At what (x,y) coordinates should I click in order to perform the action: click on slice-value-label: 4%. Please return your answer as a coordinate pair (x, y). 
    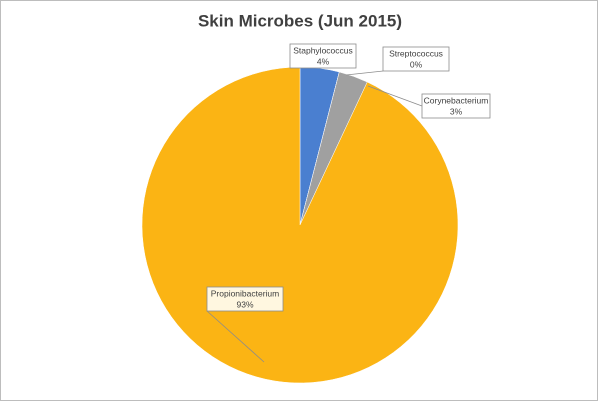
    Looking at the image, I should click on (323, 61).